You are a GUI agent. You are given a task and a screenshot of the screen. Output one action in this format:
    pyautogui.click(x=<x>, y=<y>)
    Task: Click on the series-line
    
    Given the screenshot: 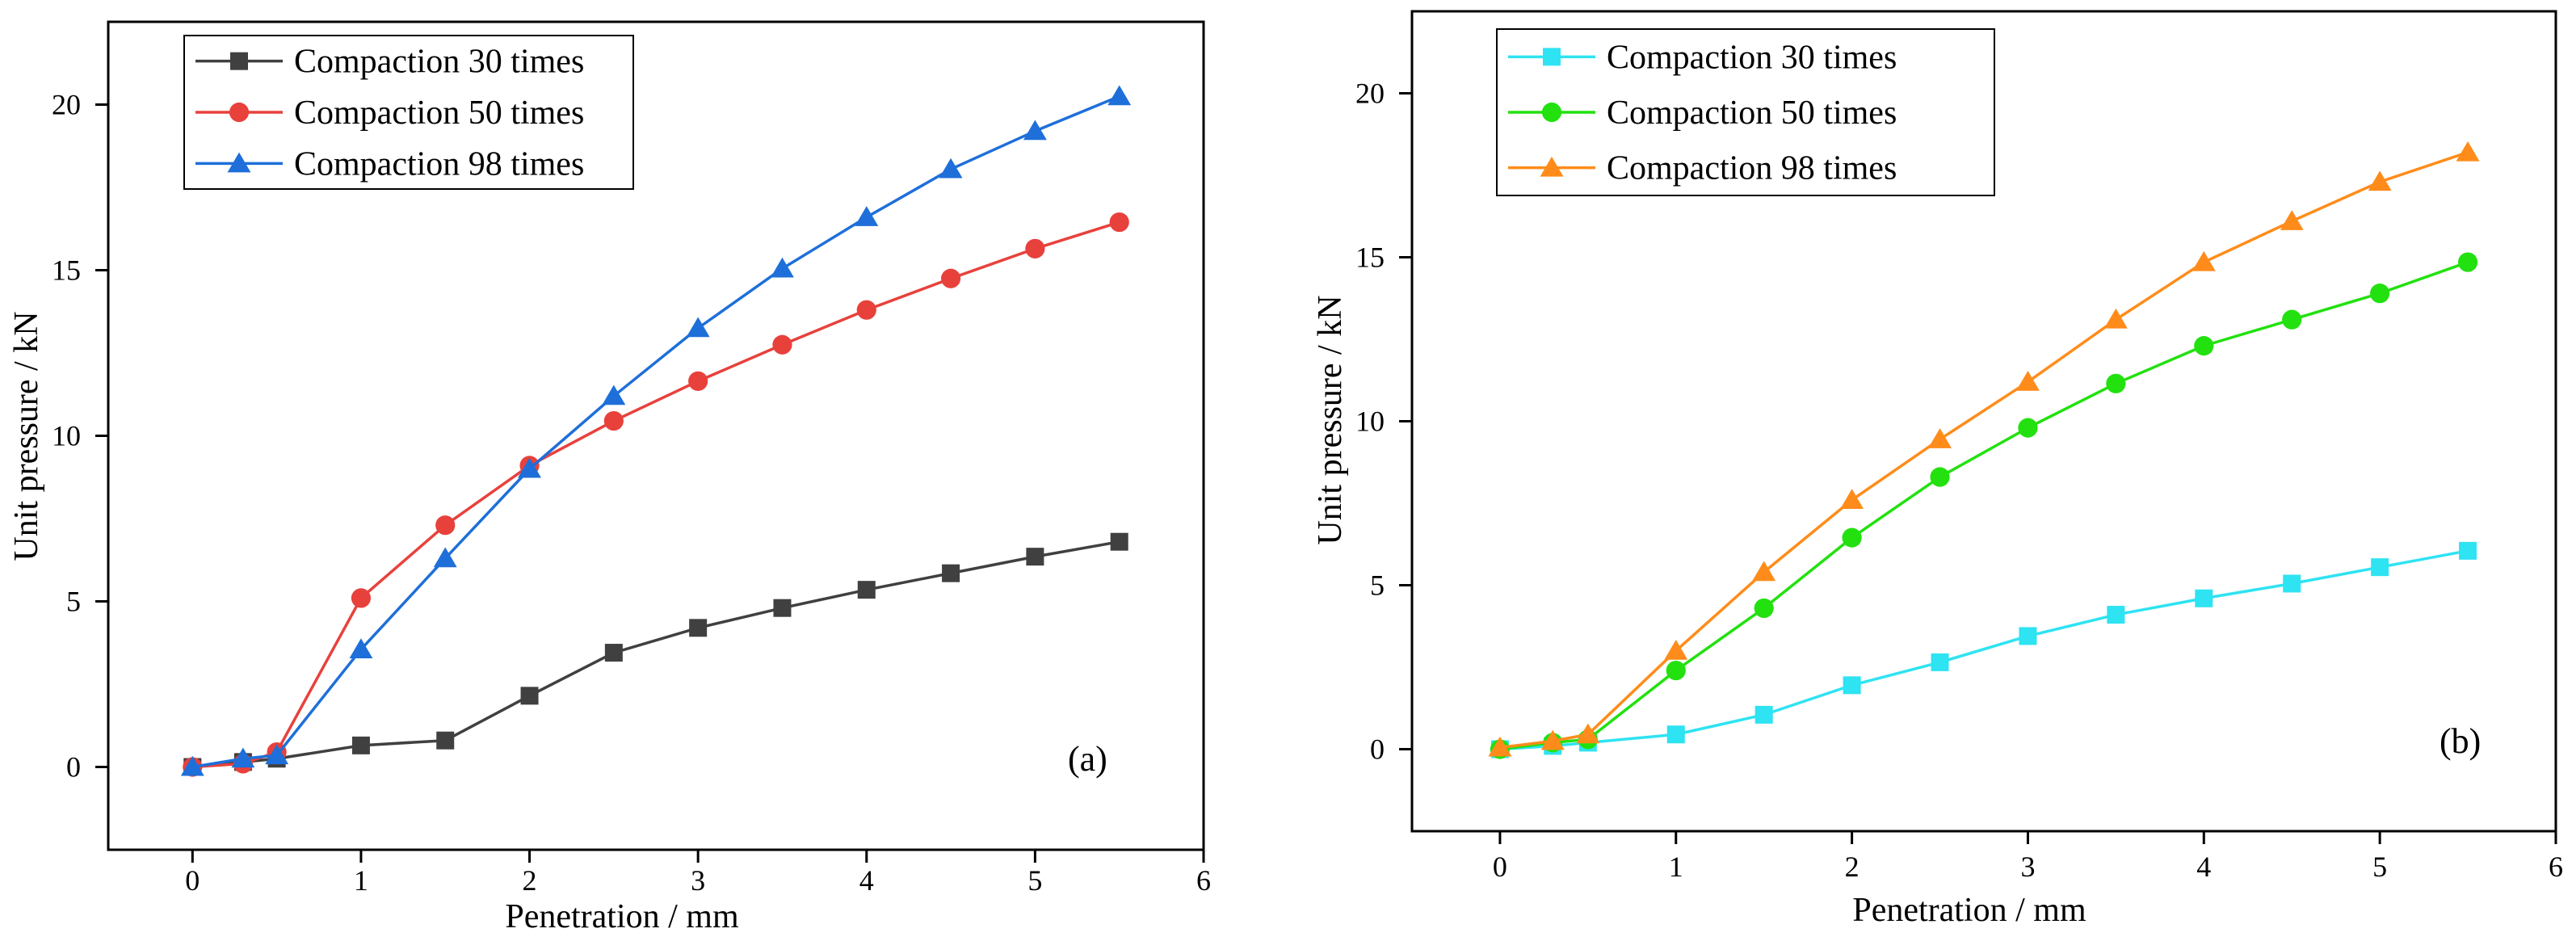 What is the action you would take?
    pyautogui.click(x=1984, y=650)
    